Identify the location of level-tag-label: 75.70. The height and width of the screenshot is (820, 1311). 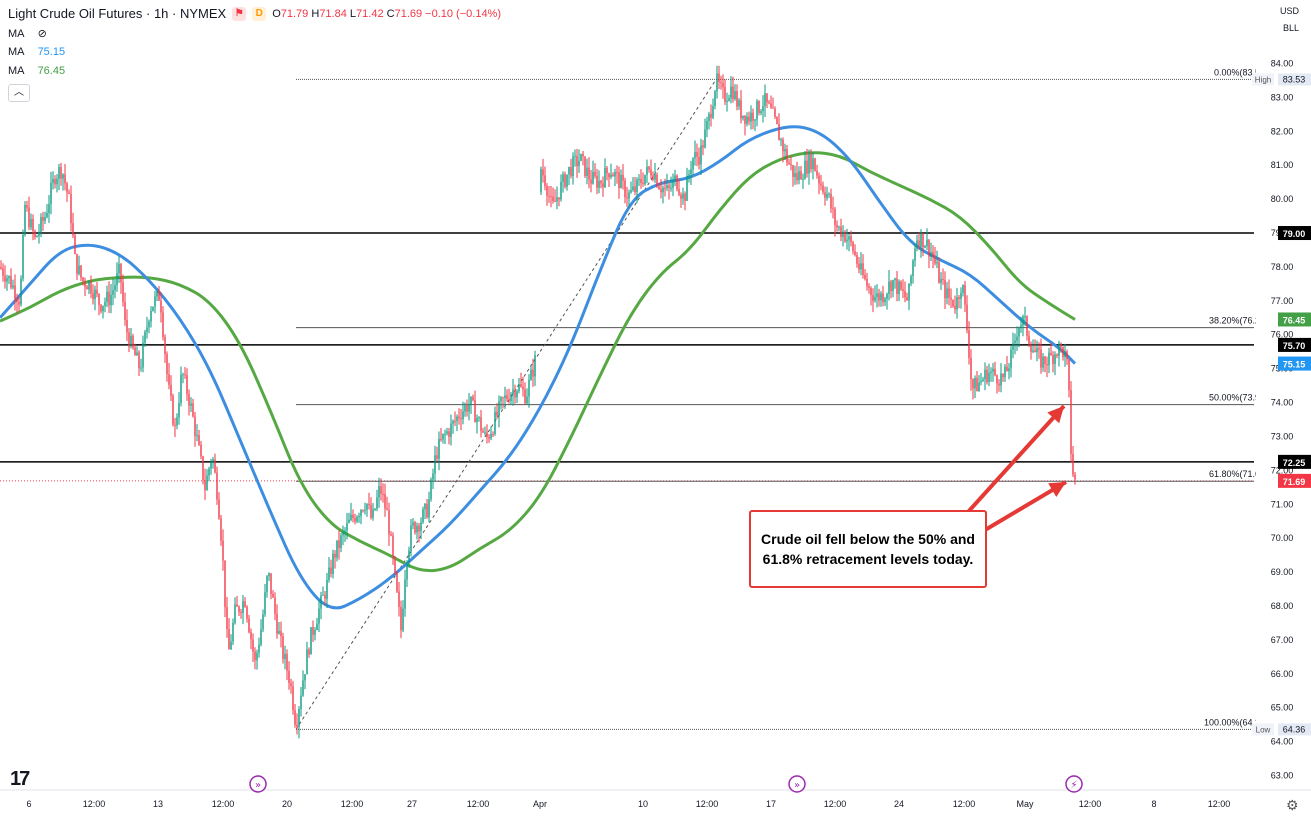
(1294, 346).